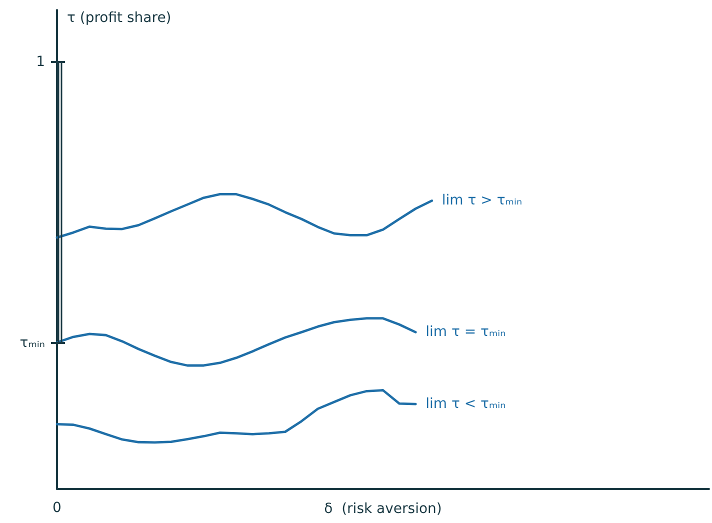  What do you see at coordinates (466, 332) in the screenshot?
I see `series-label: lim τ = τₘᵢₙ` at bounding box center [466, 332].